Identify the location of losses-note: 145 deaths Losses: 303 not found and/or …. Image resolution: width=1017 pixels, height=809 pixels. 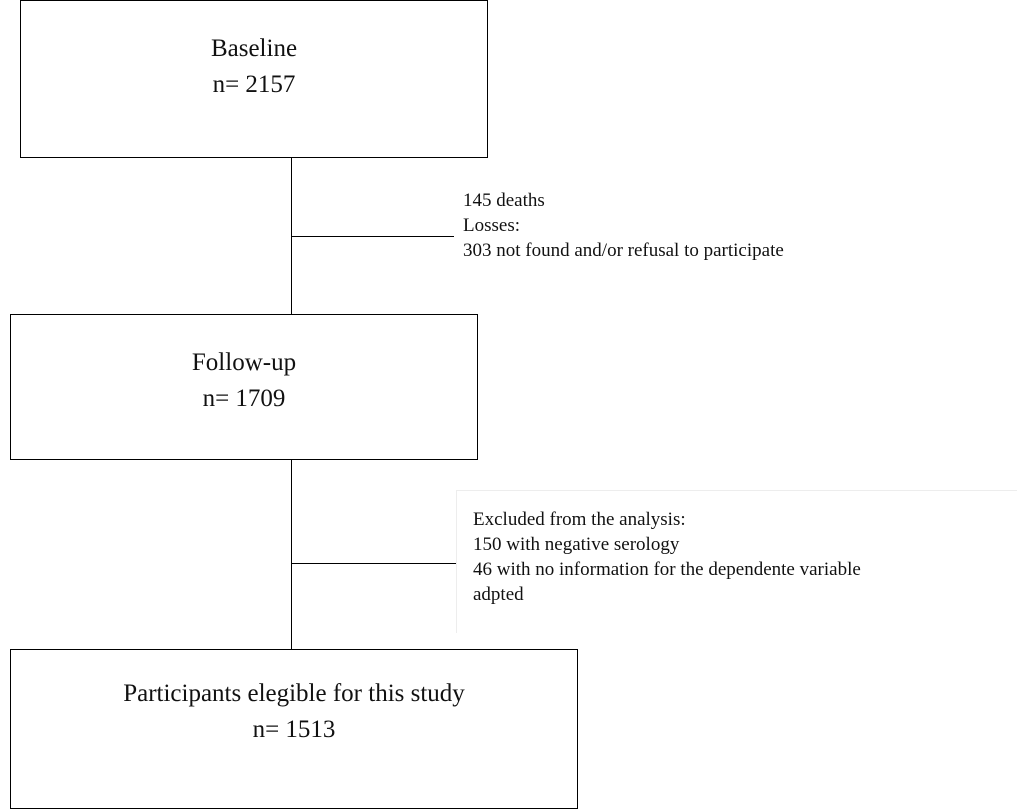
(623, 225).